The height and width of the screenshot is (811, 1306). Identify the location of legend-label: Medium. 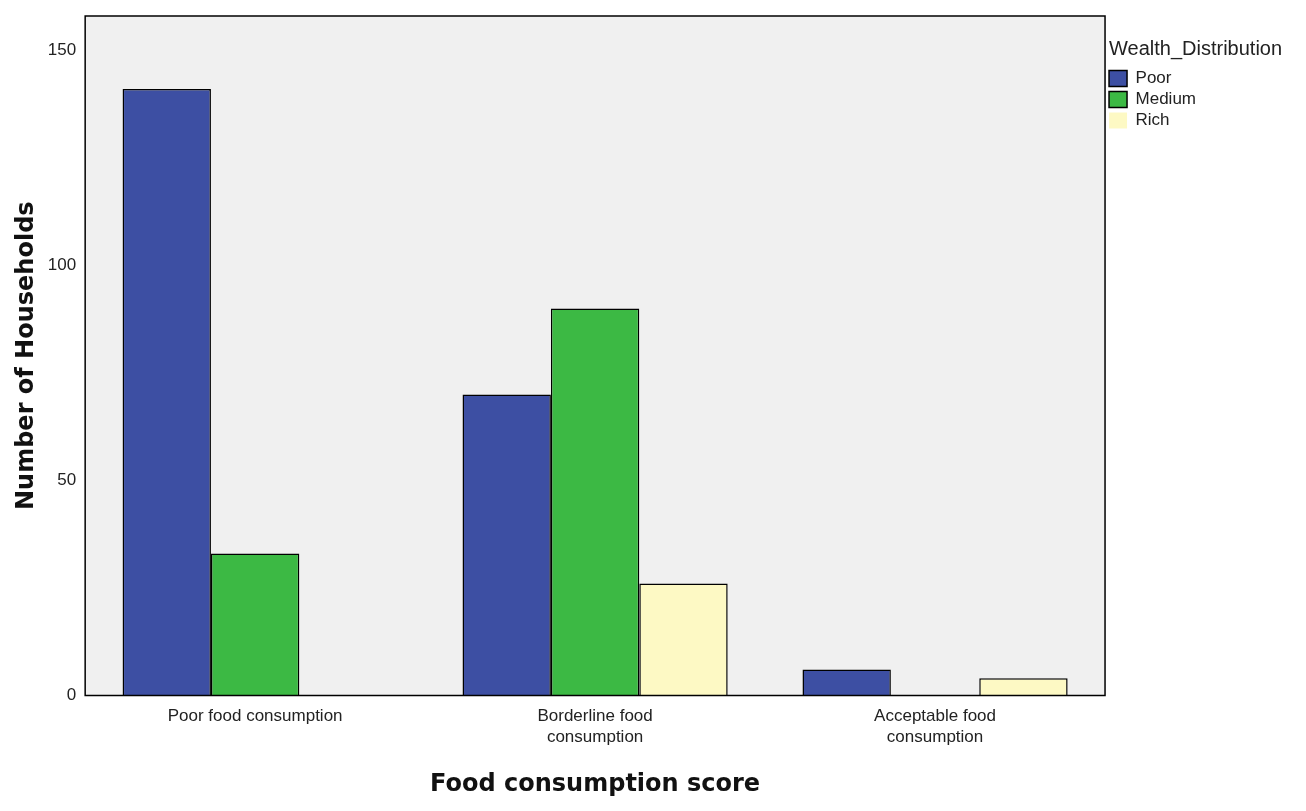
(1166, 99).